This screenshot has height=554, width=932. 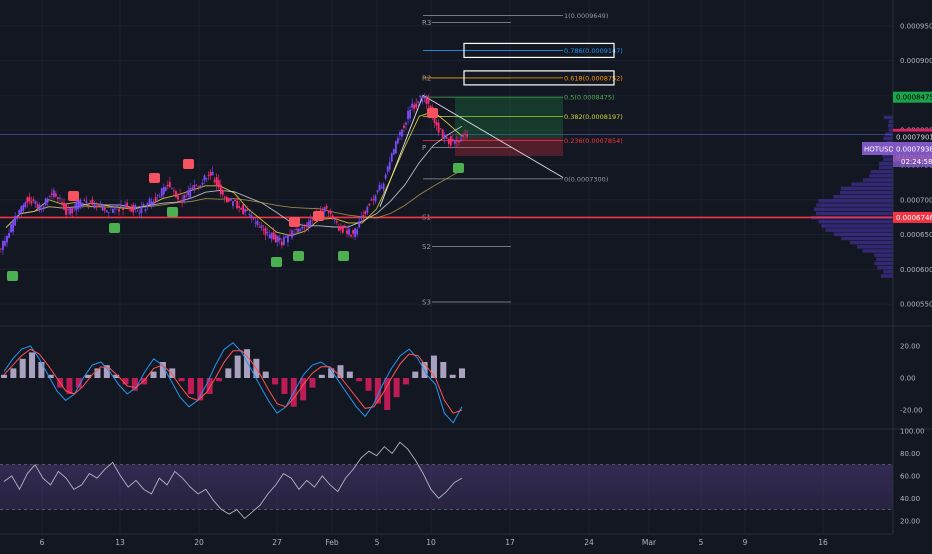 What do you see at coordinates (910, 499) in the screenshot?
I see `rsi-scale-label: 40.00` at bounding box center [910, 499].